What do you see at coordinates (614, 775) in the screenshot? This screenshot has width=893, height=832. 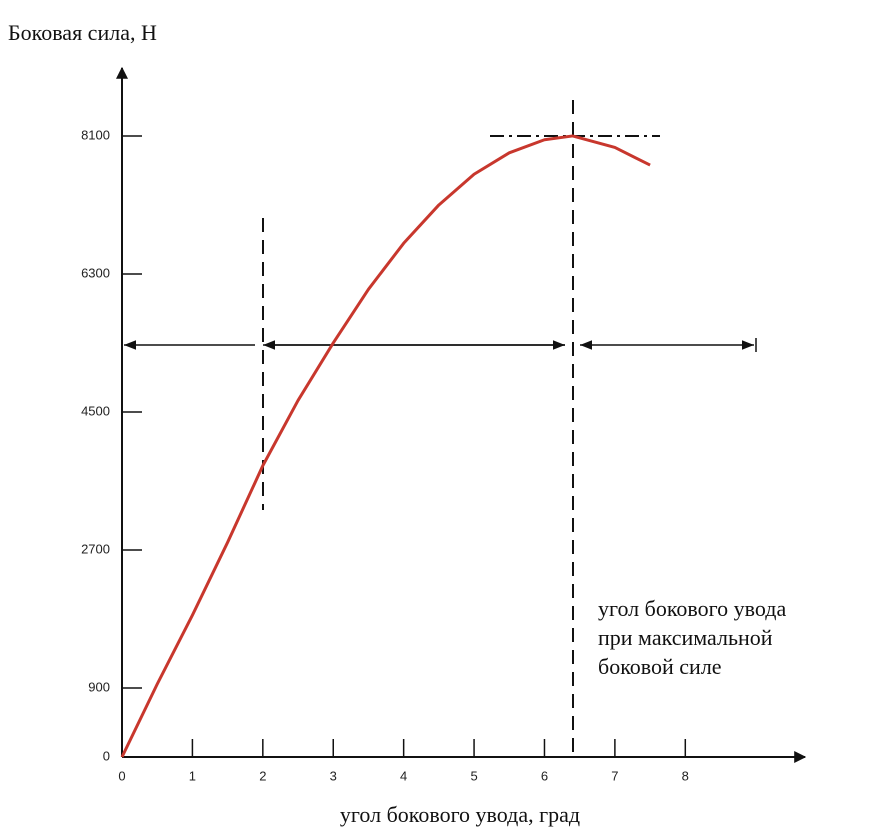 I see `x-tick-label: 7` at bounding box center [614, 775].